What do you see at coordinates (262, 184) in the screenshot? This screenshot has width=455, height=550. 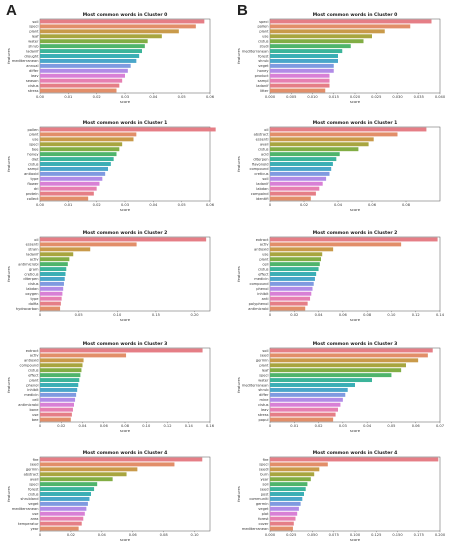 I see `tick-label-ladanif: ladanif` at bounding box center [262, 184].